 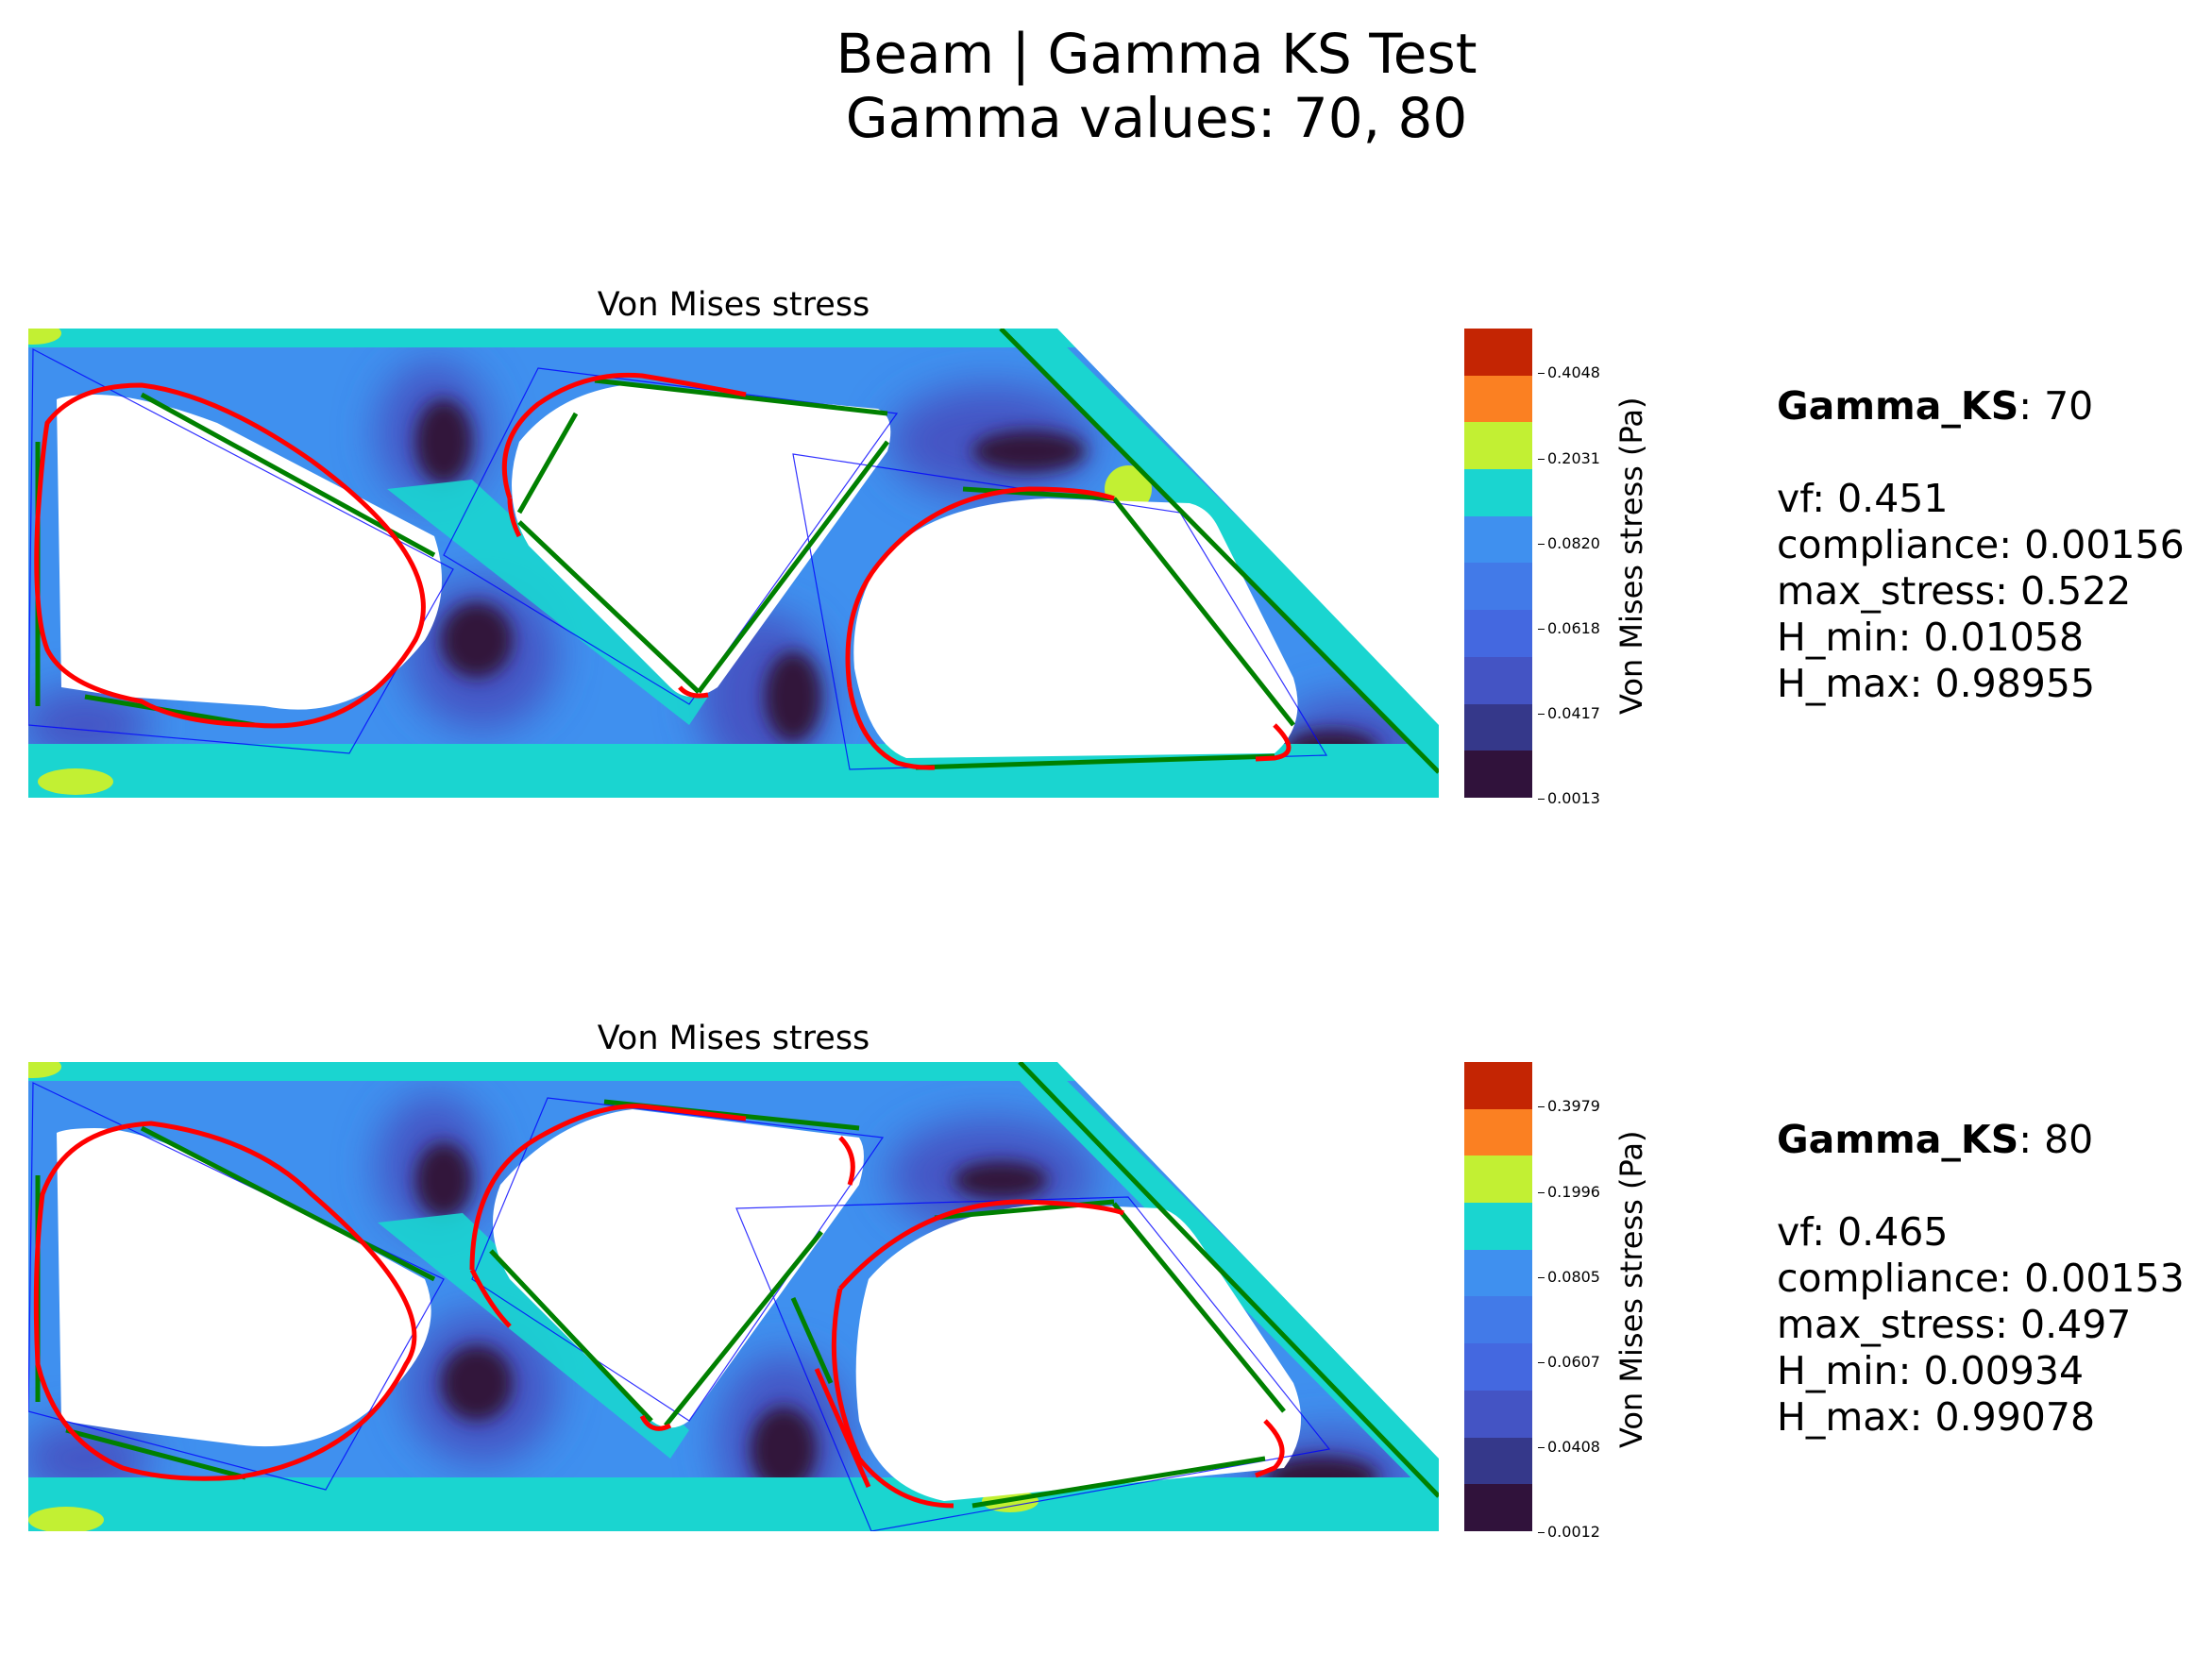 What do you see at coordinates (2104, 544) in the screenshot?
I see `compliance-value: 0.00156` at bounding box center [2104, 544].